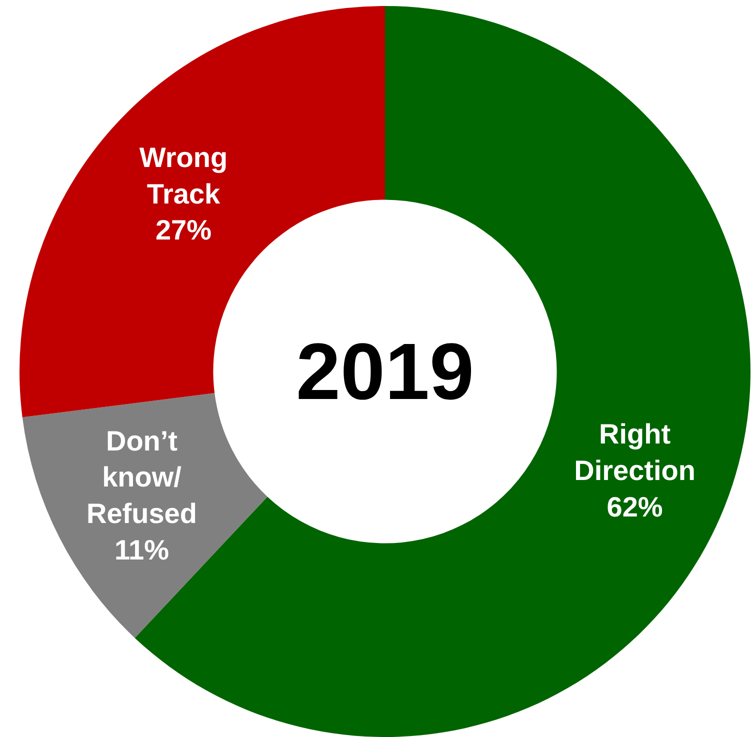 This screenshot has height=737, width=754. I want to click on data-label: 62%, so click(634, 506).